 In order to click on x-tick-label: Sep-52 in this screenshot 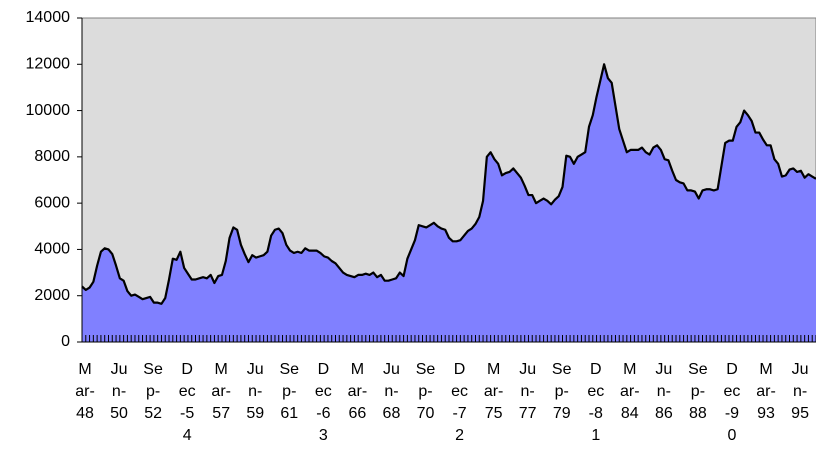, I will do `click(153, 391)`.